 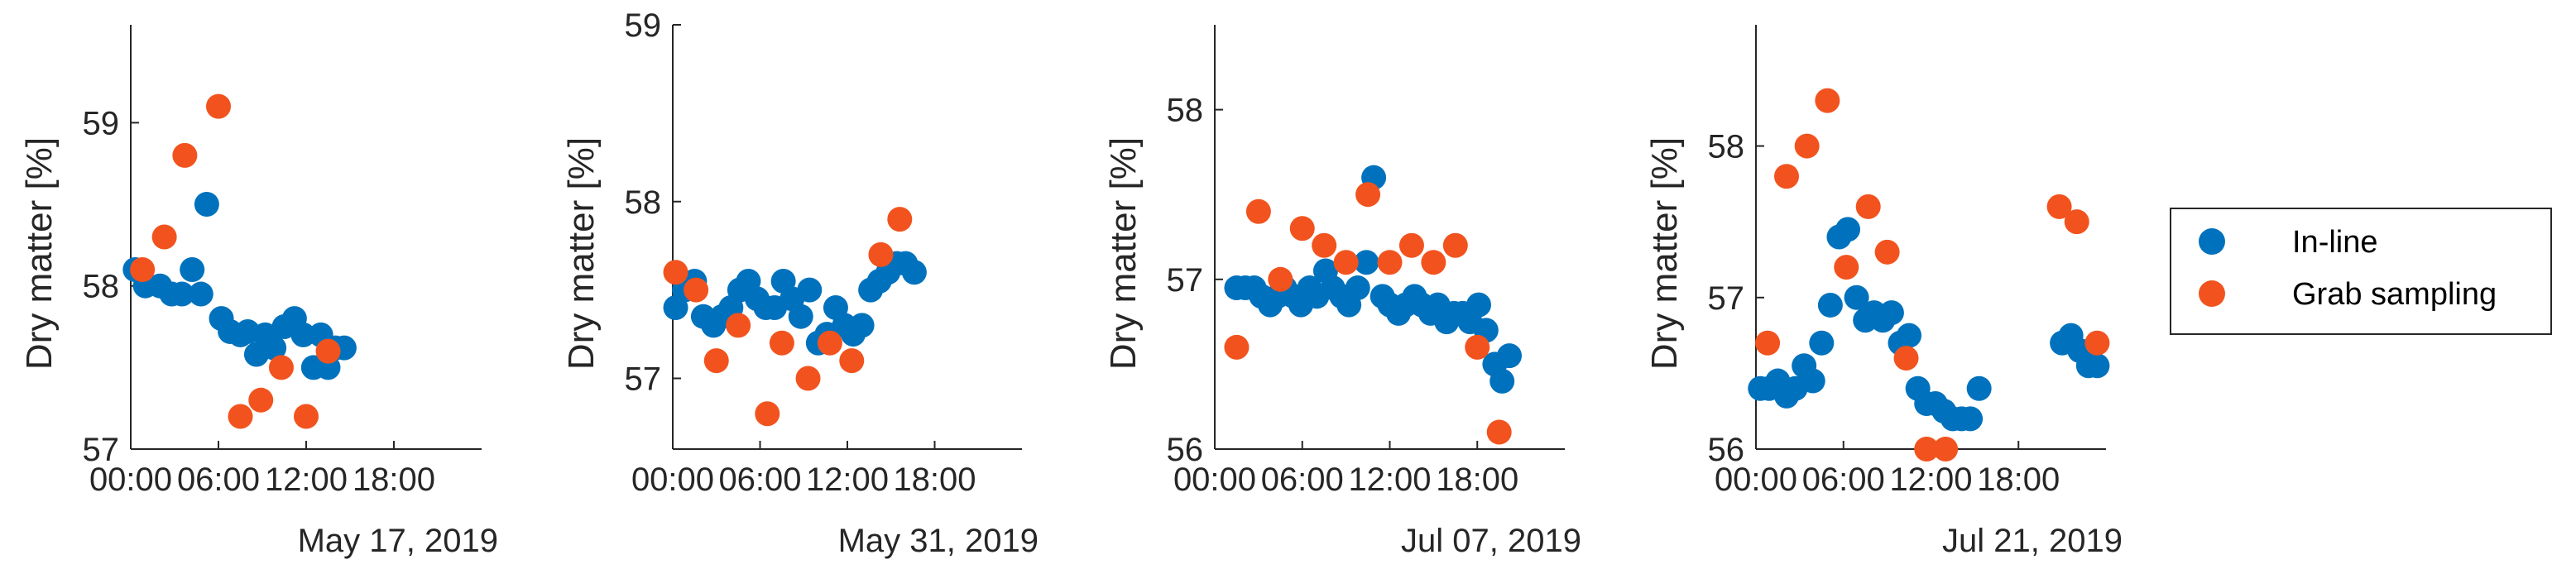 I want to click on y-tick-label: 59, so click(x=102, y=123).